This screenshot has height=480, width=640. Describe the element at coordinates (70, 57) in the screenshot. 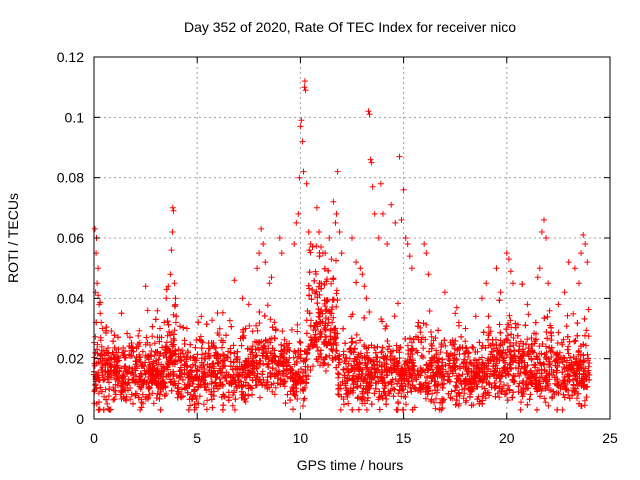

I see `y-tick-label: 0.12` at that location.